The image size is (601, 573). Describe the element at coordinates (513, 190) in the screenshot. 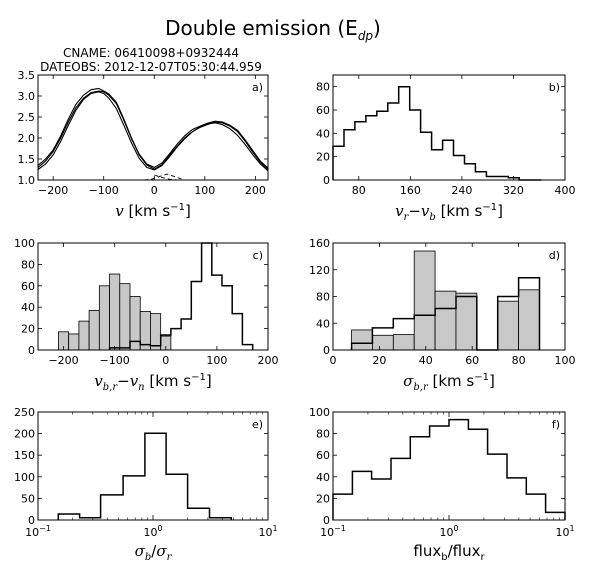

I see `x-tick-label: 320` at that location.